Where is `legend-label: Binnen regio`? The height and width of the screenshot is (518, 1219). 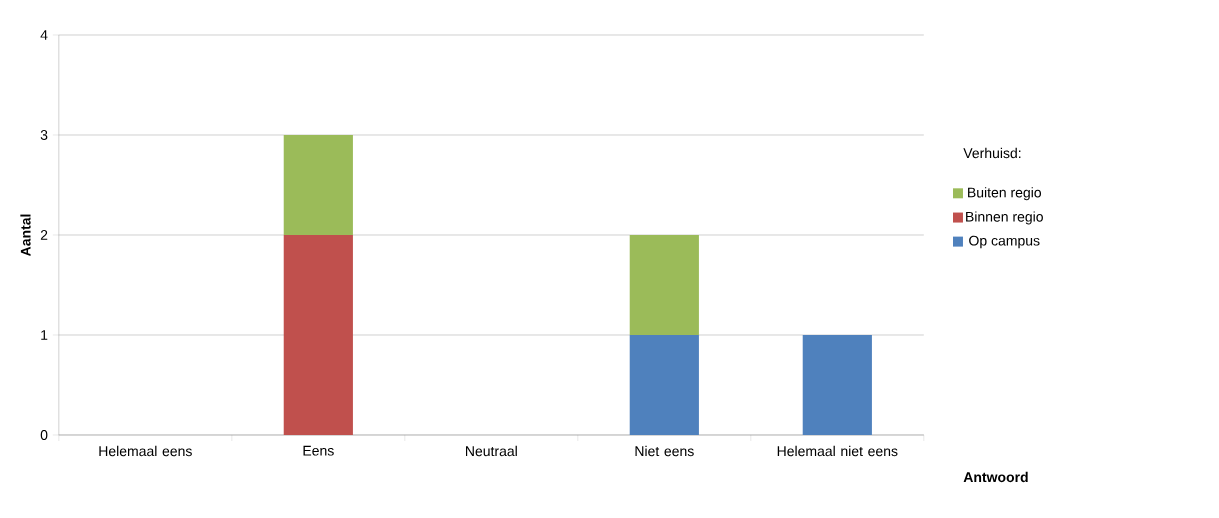 legend-label: Binnen regio is located at coordinates (1004, 218).